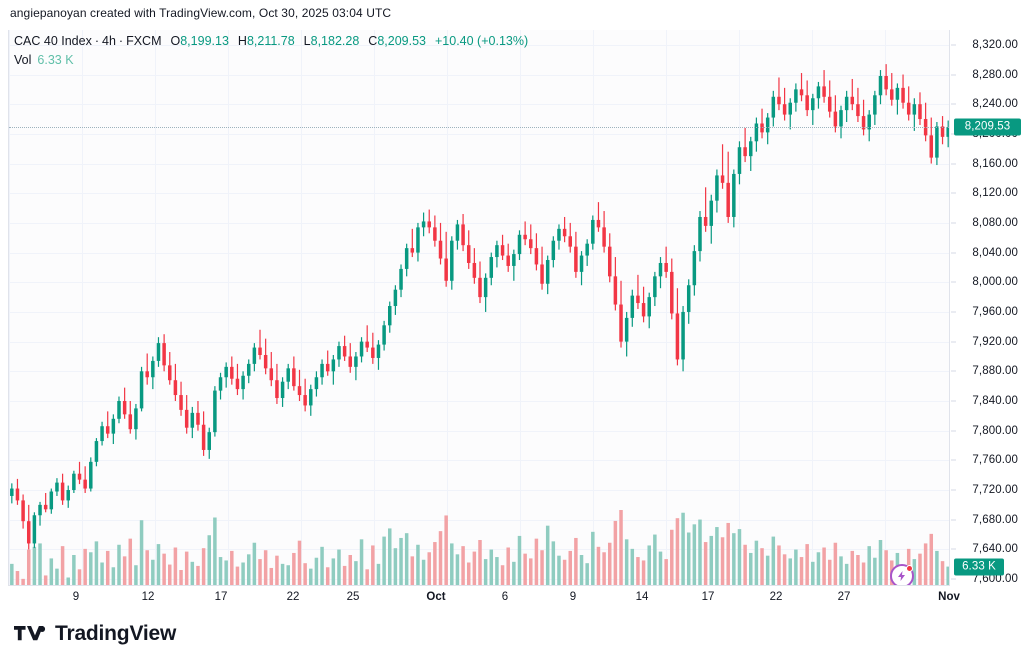 The height and width of the screenshot is (665, 1024). What do you see at coordinates (995, 490) in the screenshot?
I see `price-tick-label: 7,720.00` at bounding box center [995, 490].